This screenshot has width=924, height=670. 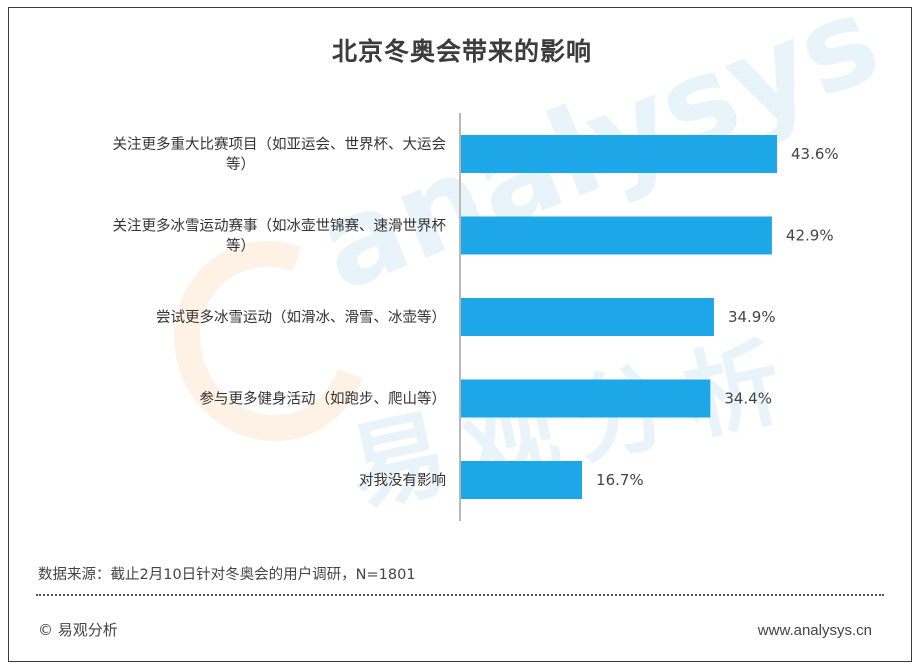 I want to click on value-label-4: 16.7%, so click(x=620, y=480).